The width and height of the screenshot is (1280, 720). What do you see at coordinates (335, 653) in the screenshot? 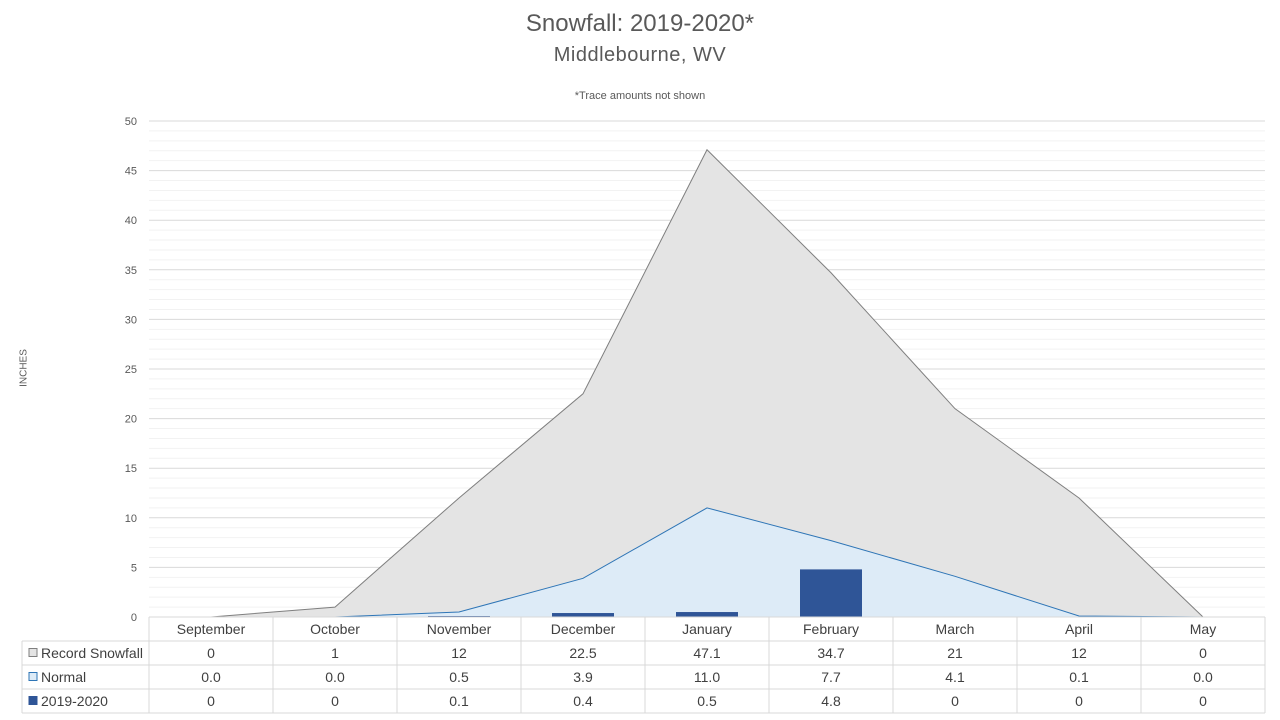
I see `data-label: 1` at bounding box center [335, 653].